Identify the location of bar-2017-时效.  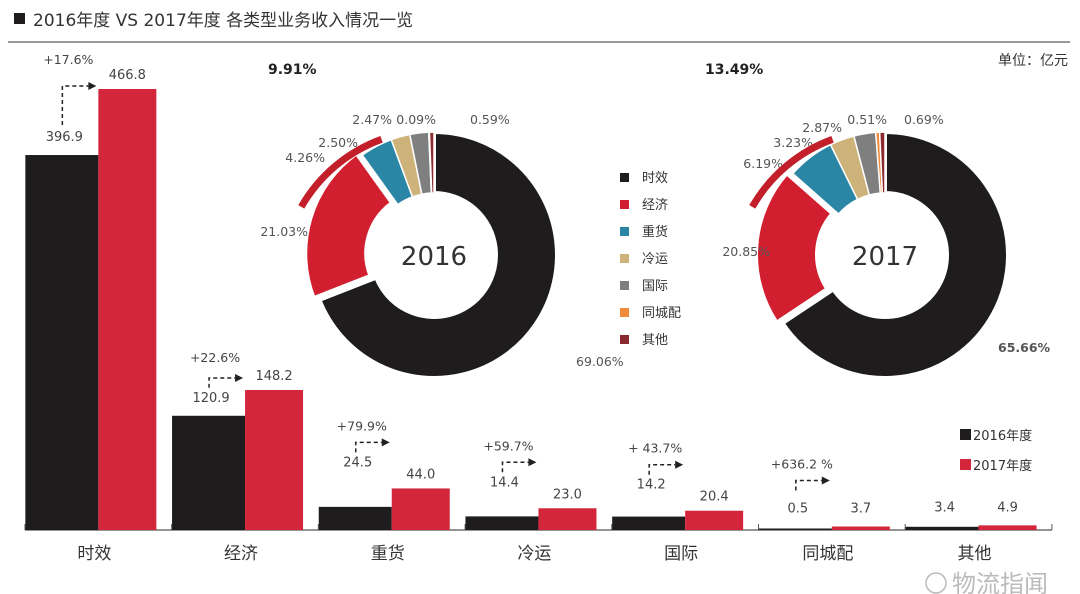
(127, 309).